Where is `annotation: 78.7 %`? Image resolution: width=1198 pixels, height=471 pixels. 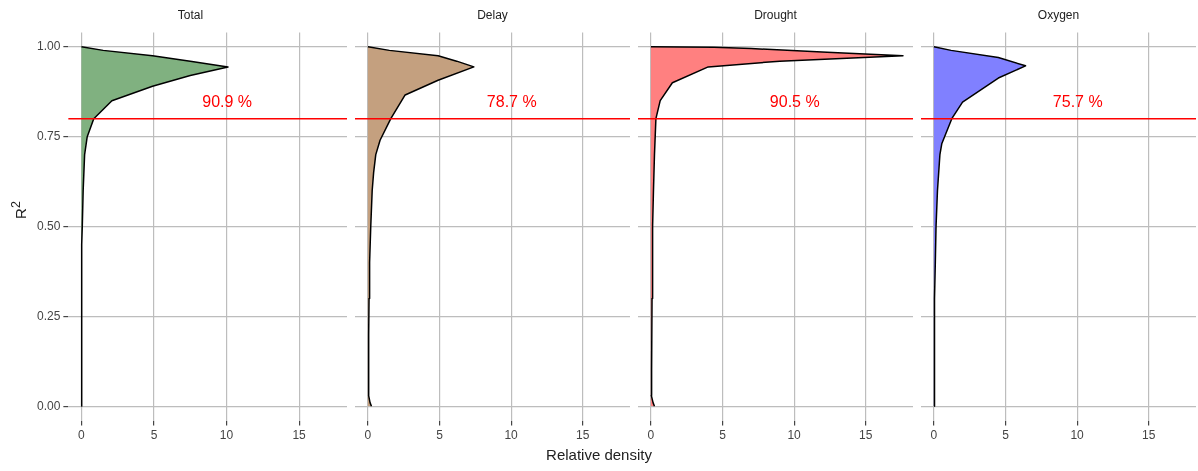
annotation: 78.7 % is located at coordinates (511, 102).